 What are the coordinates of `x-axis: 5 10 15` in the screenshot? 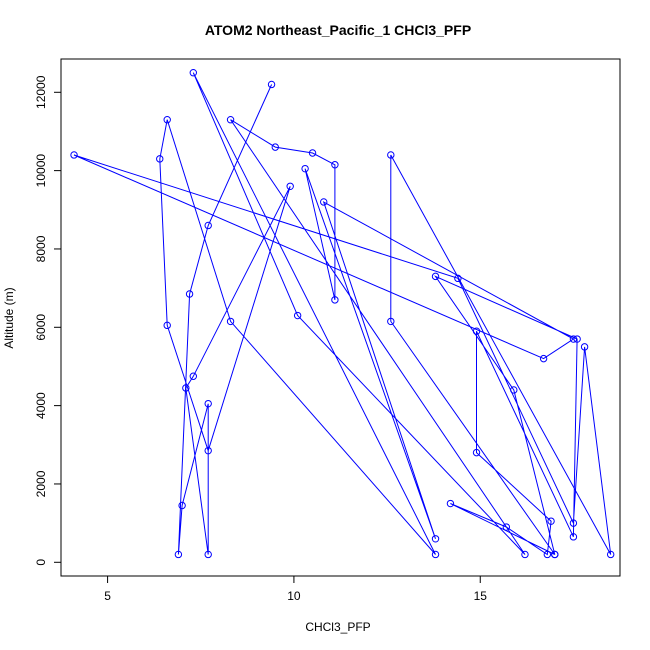 It's located at (296, 589).